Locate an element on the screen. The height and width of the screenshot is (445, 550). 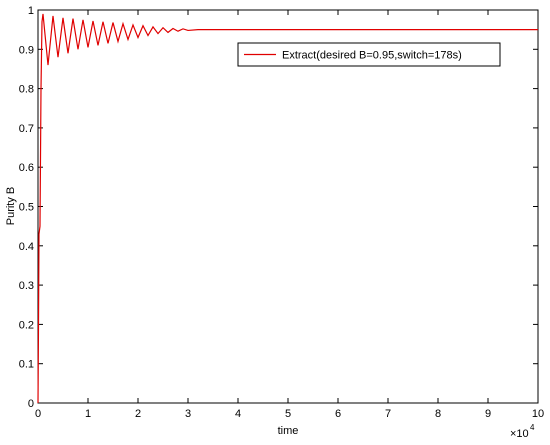
x-tick-label: 0 is located at coordinates (38, 414).